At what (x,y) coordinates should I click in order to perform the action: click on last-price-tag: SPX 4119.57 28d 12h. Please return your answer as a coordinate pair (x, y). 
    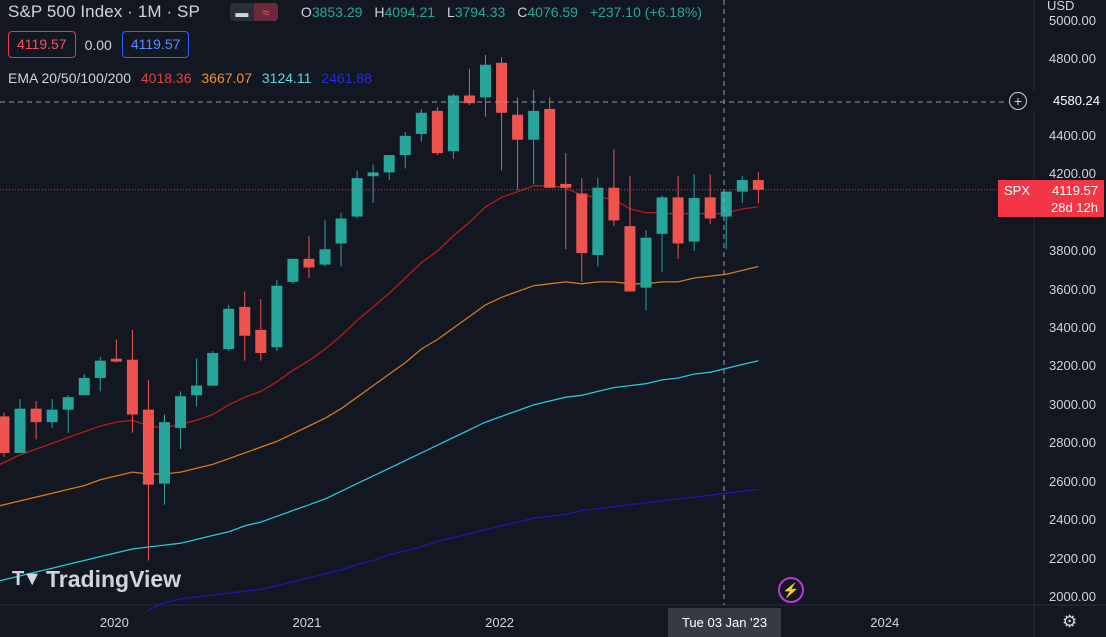
    Looking at the image, I should click on (1051, 198).